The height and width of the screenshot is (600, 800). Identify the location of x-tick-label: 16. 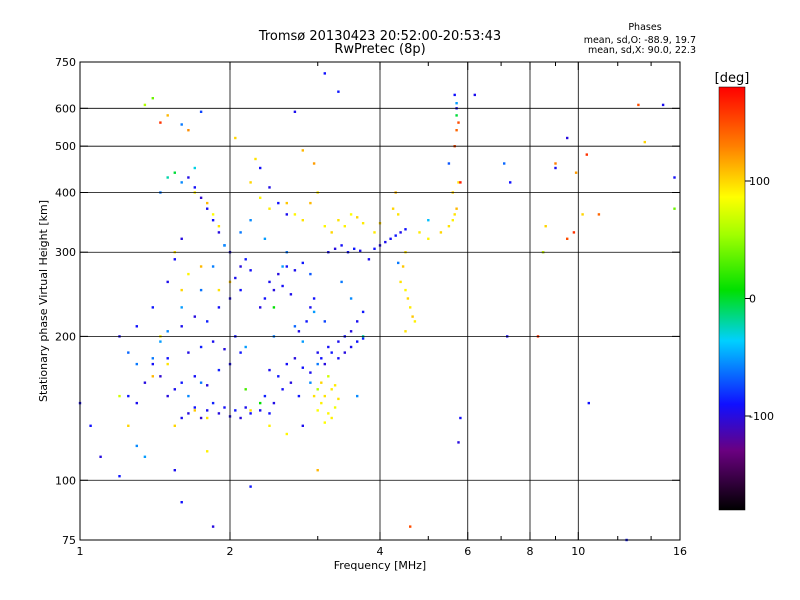
(680, 551).